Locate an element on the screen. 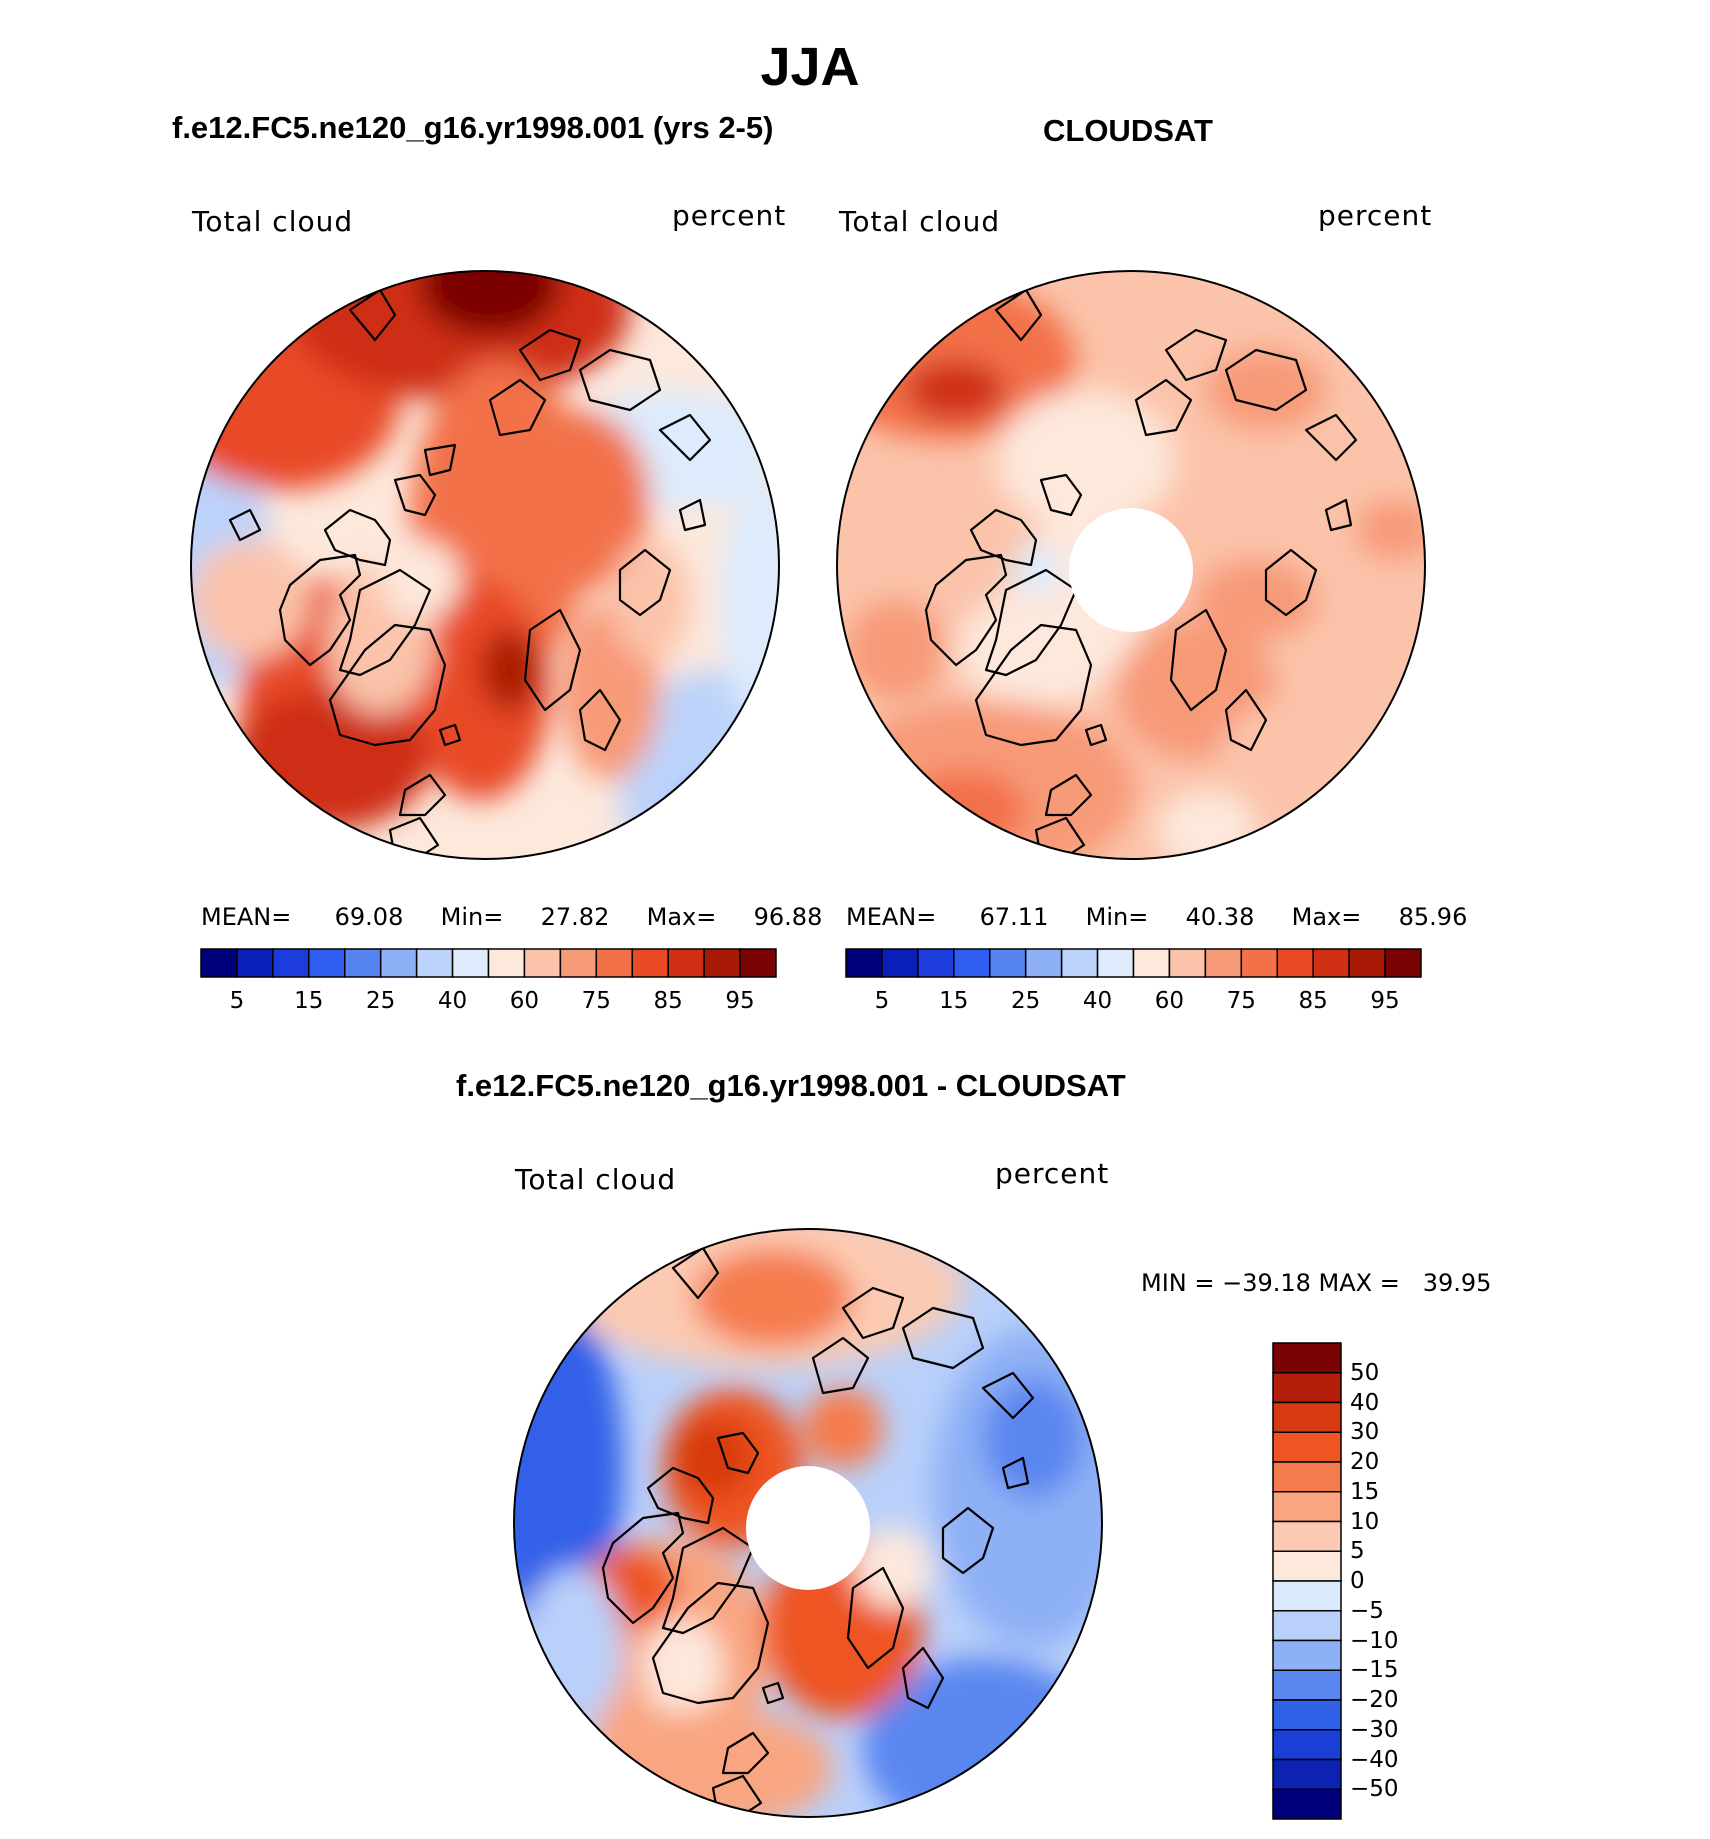 The image size is (1710, 1839). colorbar-tick: −15 is located at coordinates (1374, 1670).